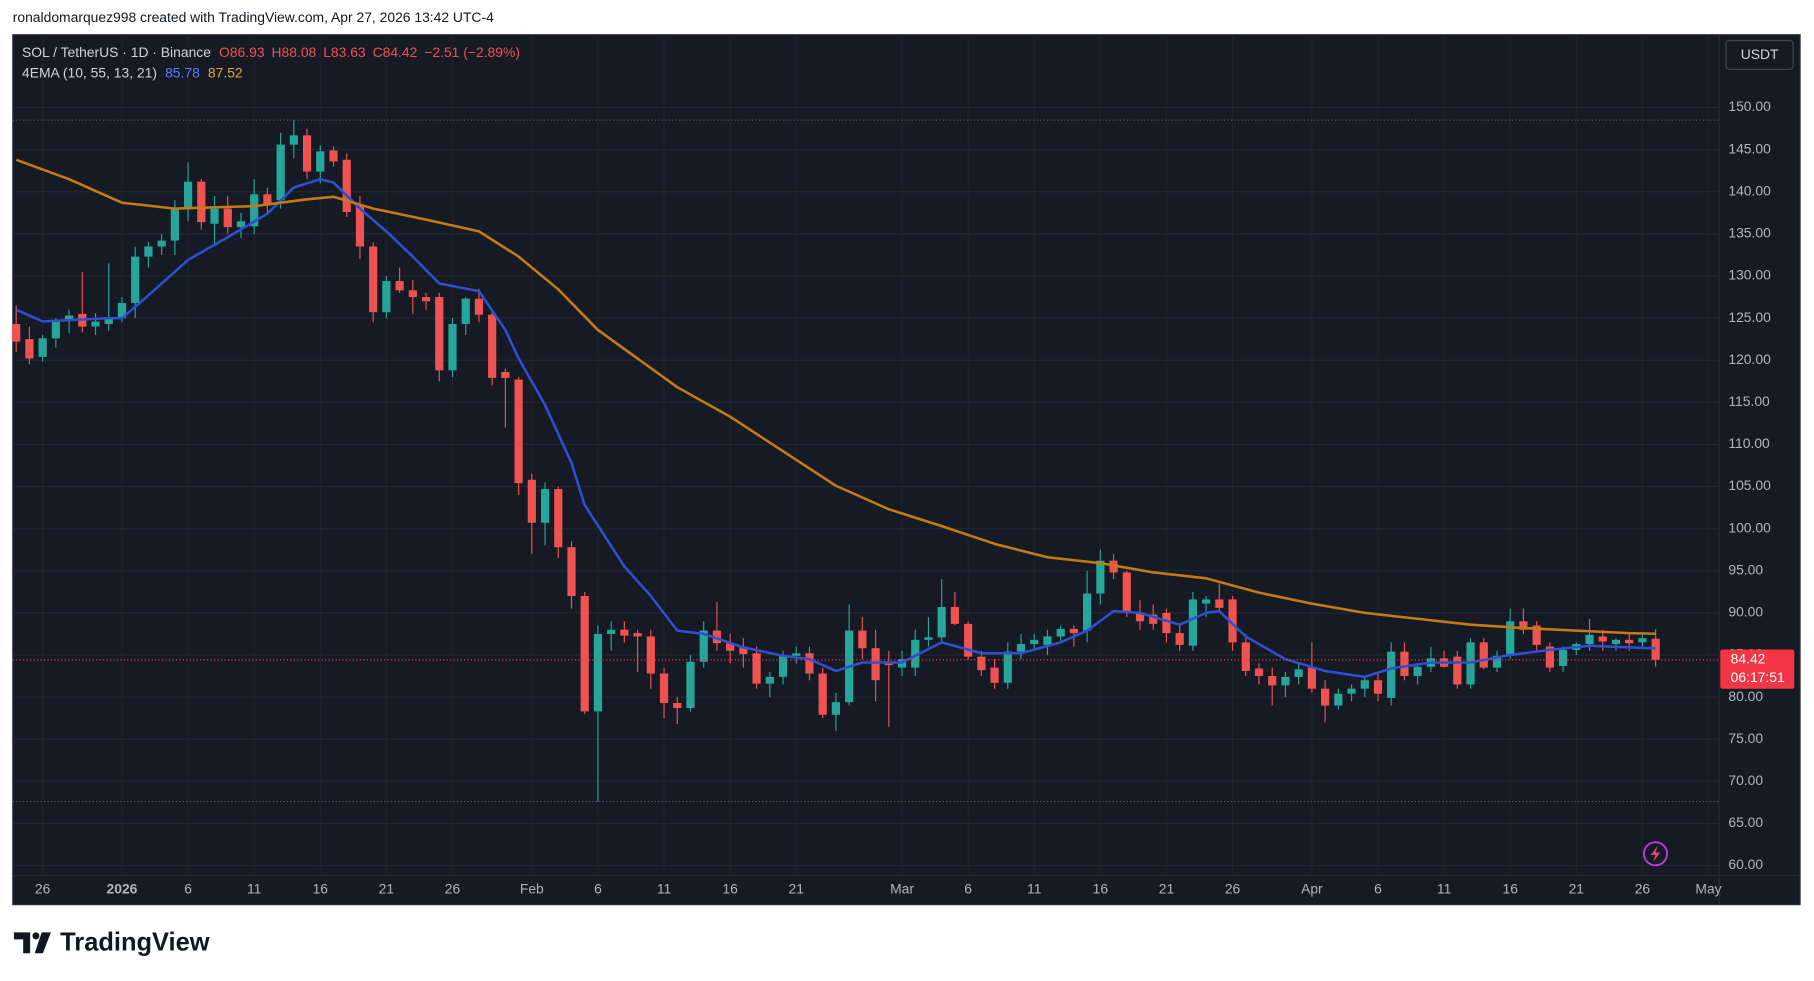 The width and height of the screenshot is (1814, 981). I want to click on currency-label: USDT, so click(1760, 54).